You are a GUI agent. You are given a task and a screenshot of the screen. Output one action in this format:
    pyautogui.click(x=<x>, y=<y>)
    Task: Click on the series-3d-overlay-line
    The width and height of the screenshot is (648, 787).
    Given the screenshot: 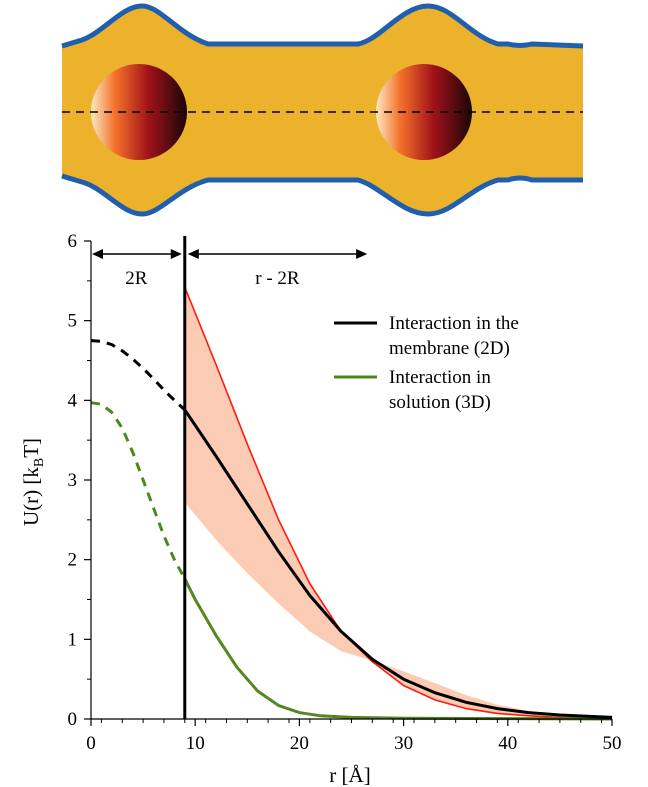 What is the action you would take?
    pyautogui.click(x=398, y=649)
    